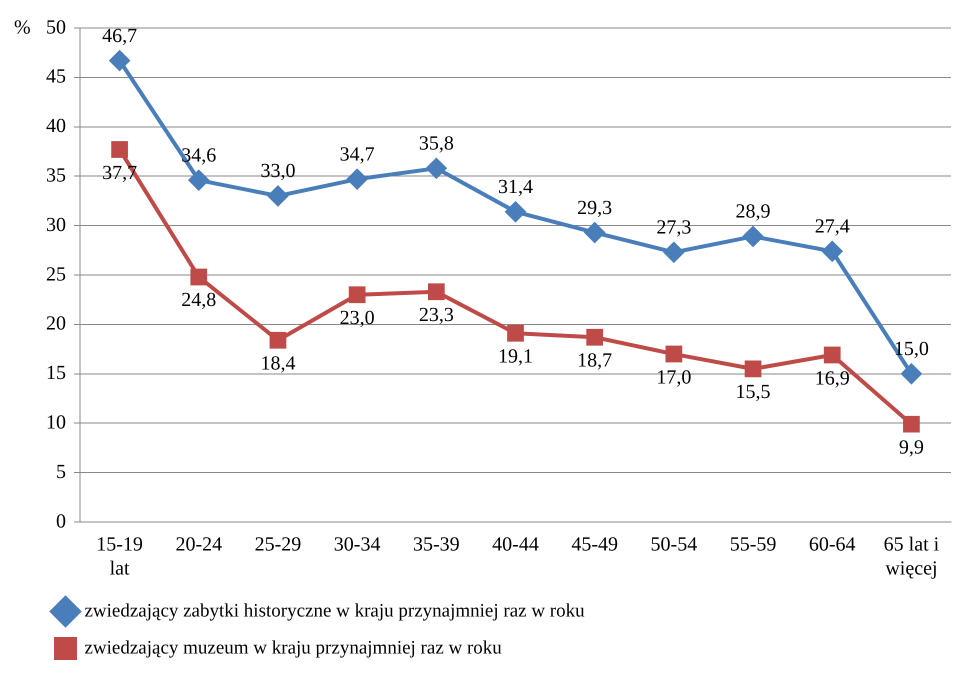 This screenshot has height=677, width=979. What do you see at coordinates (278, 544) in the screenshot?
I see `x-tick-label: 25-29` at bounding box center [278, 544].